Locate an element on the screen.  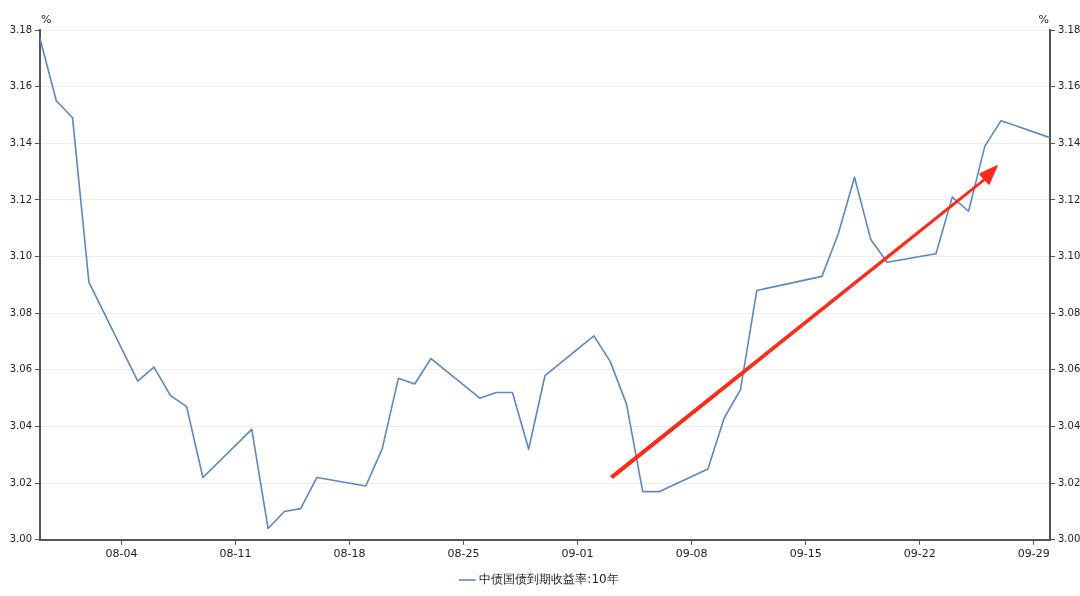
x-tick-label: 09-01 is located at coordinates (577, 554).